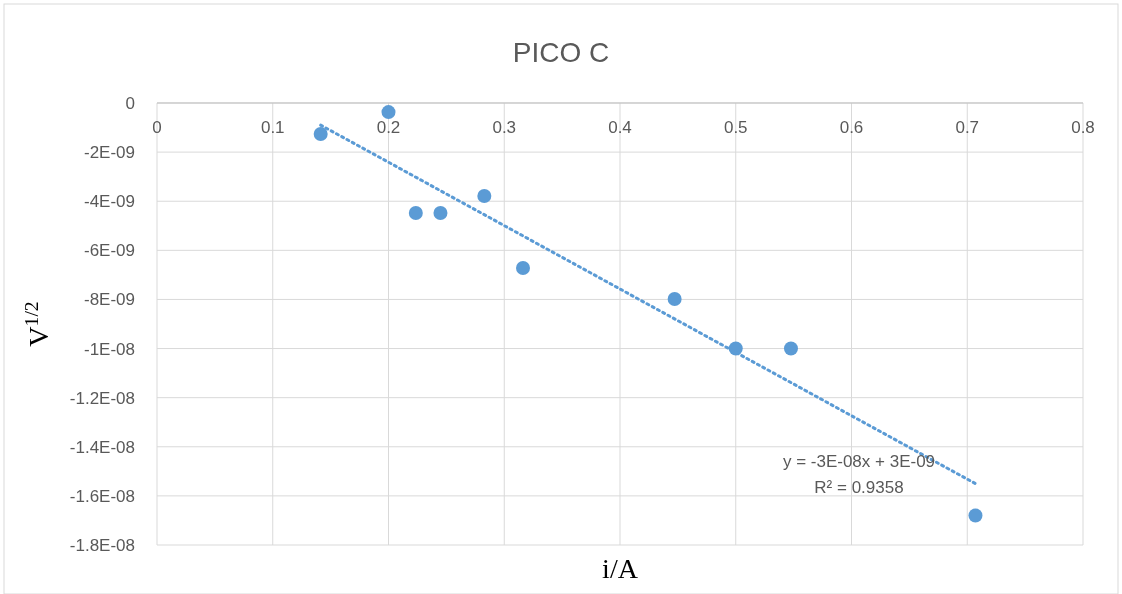 The height and width of the screenshot is (594, 1122). What do you see at coordinates (109, 202) in the screenshot?
I see `y-tick-label: -4E-09` at bounding box center [109, 202].